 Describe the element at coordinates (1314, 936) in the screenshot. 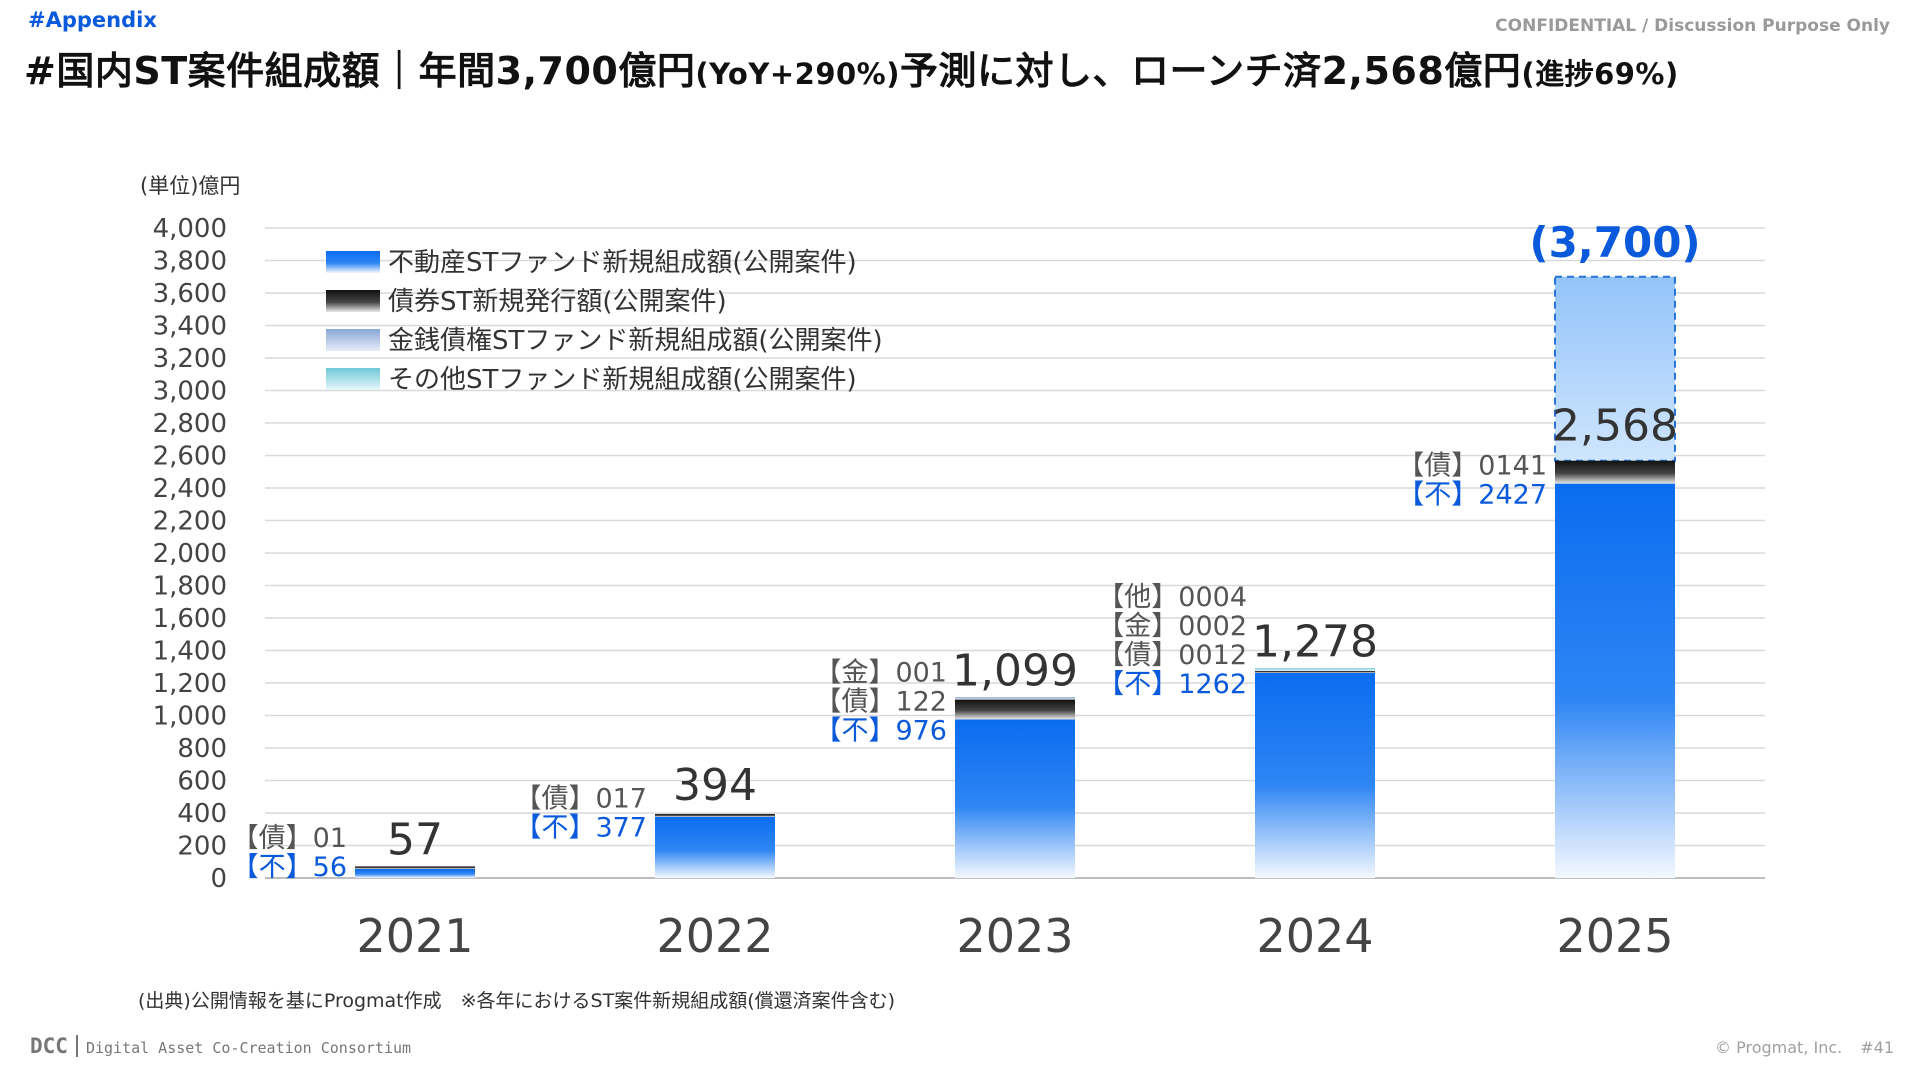

I see `x-tick-label: 2024` at that location.